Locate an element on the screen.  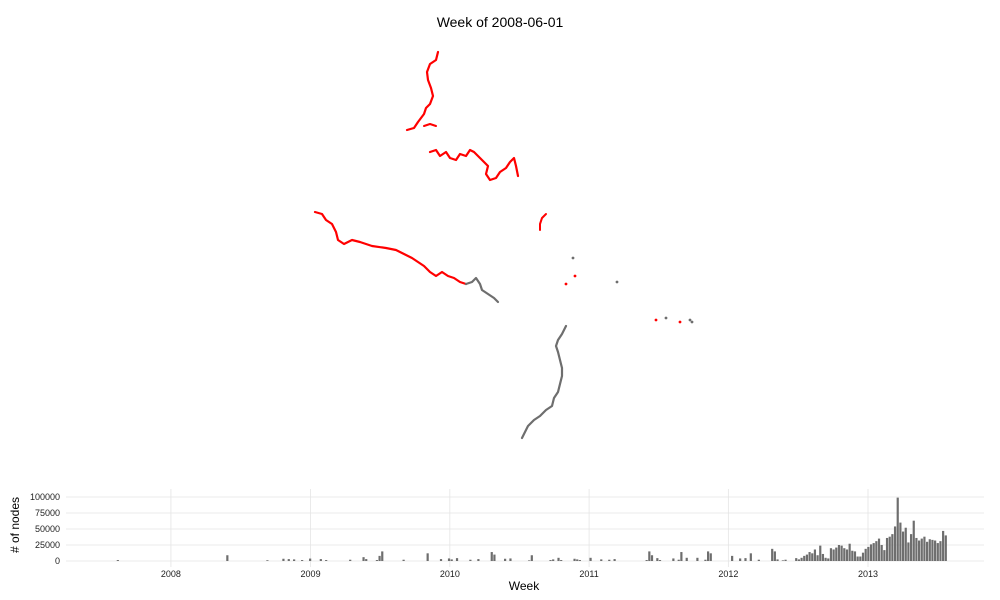
x-tick-label: 2013 is located at coordinates (868, 574).